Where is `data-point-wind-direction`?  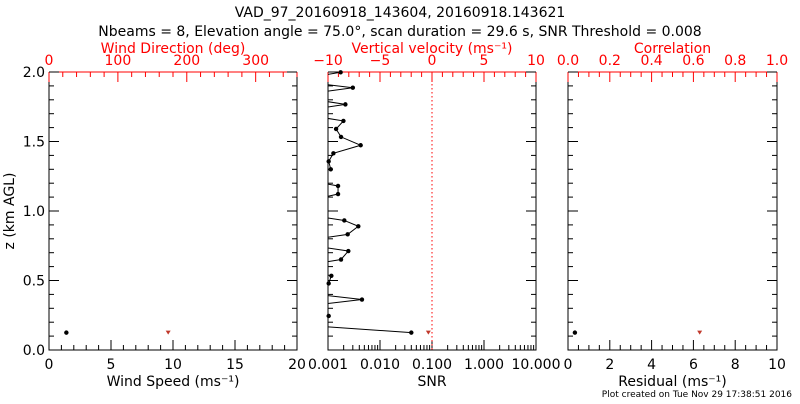
data-point-wind-direction is located at coordinates (168, 332).